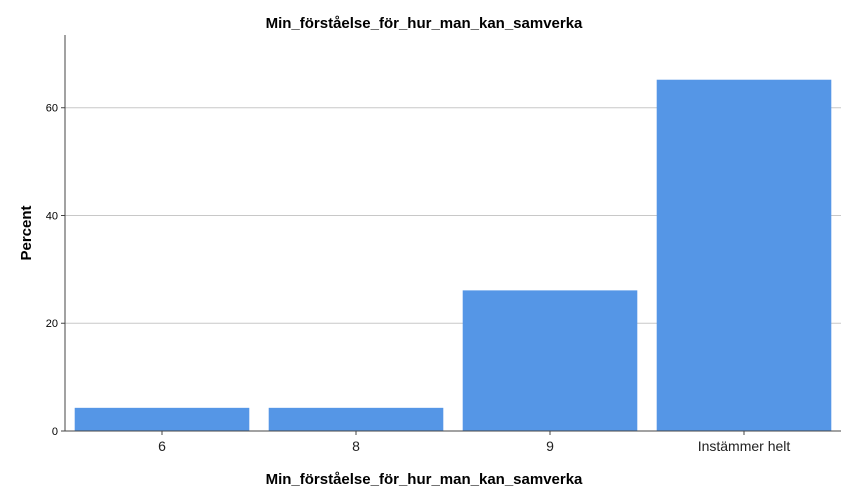  I want to click on x-tick-labels: 6 8 9 Instämmer helt, so click(474, 442).